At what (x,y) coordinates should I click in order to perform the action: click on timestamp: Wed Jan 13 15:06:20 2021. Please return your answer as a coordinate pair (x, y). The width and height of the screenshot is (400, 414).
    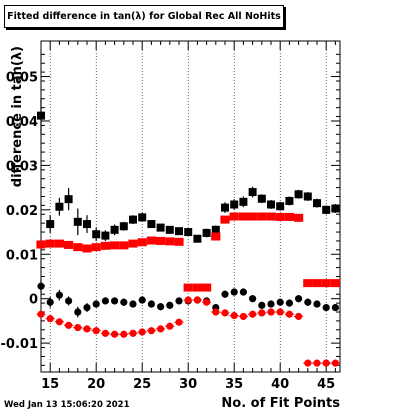
    Looking at the image, I should click on (67, 405).